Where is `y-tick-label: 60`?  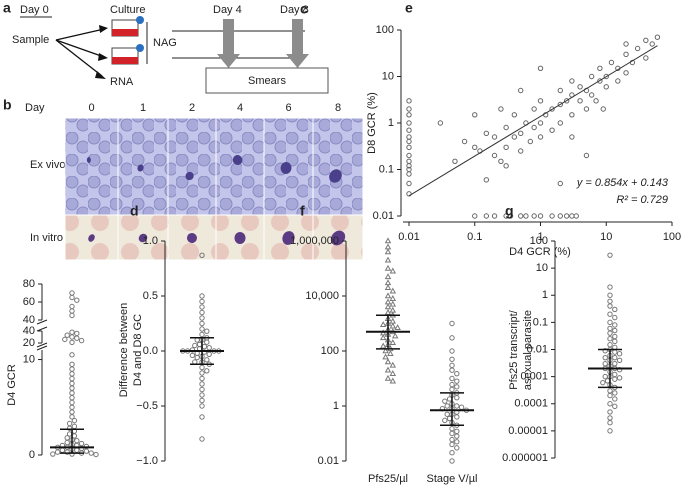 y-tick-label: 60 is located at coordinates (29, 302).